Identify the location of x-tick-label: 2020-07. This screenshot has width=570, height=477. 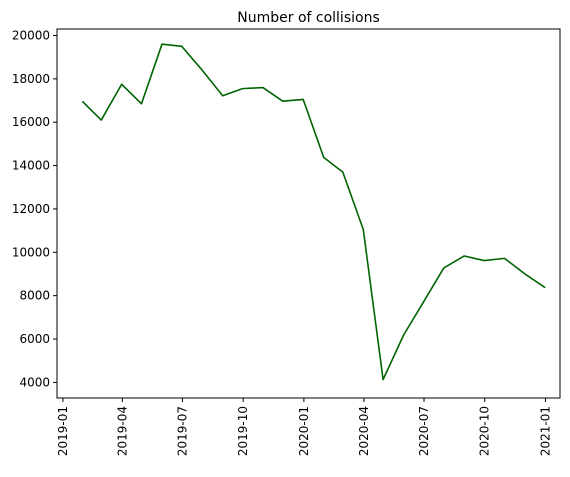
(424, 431).